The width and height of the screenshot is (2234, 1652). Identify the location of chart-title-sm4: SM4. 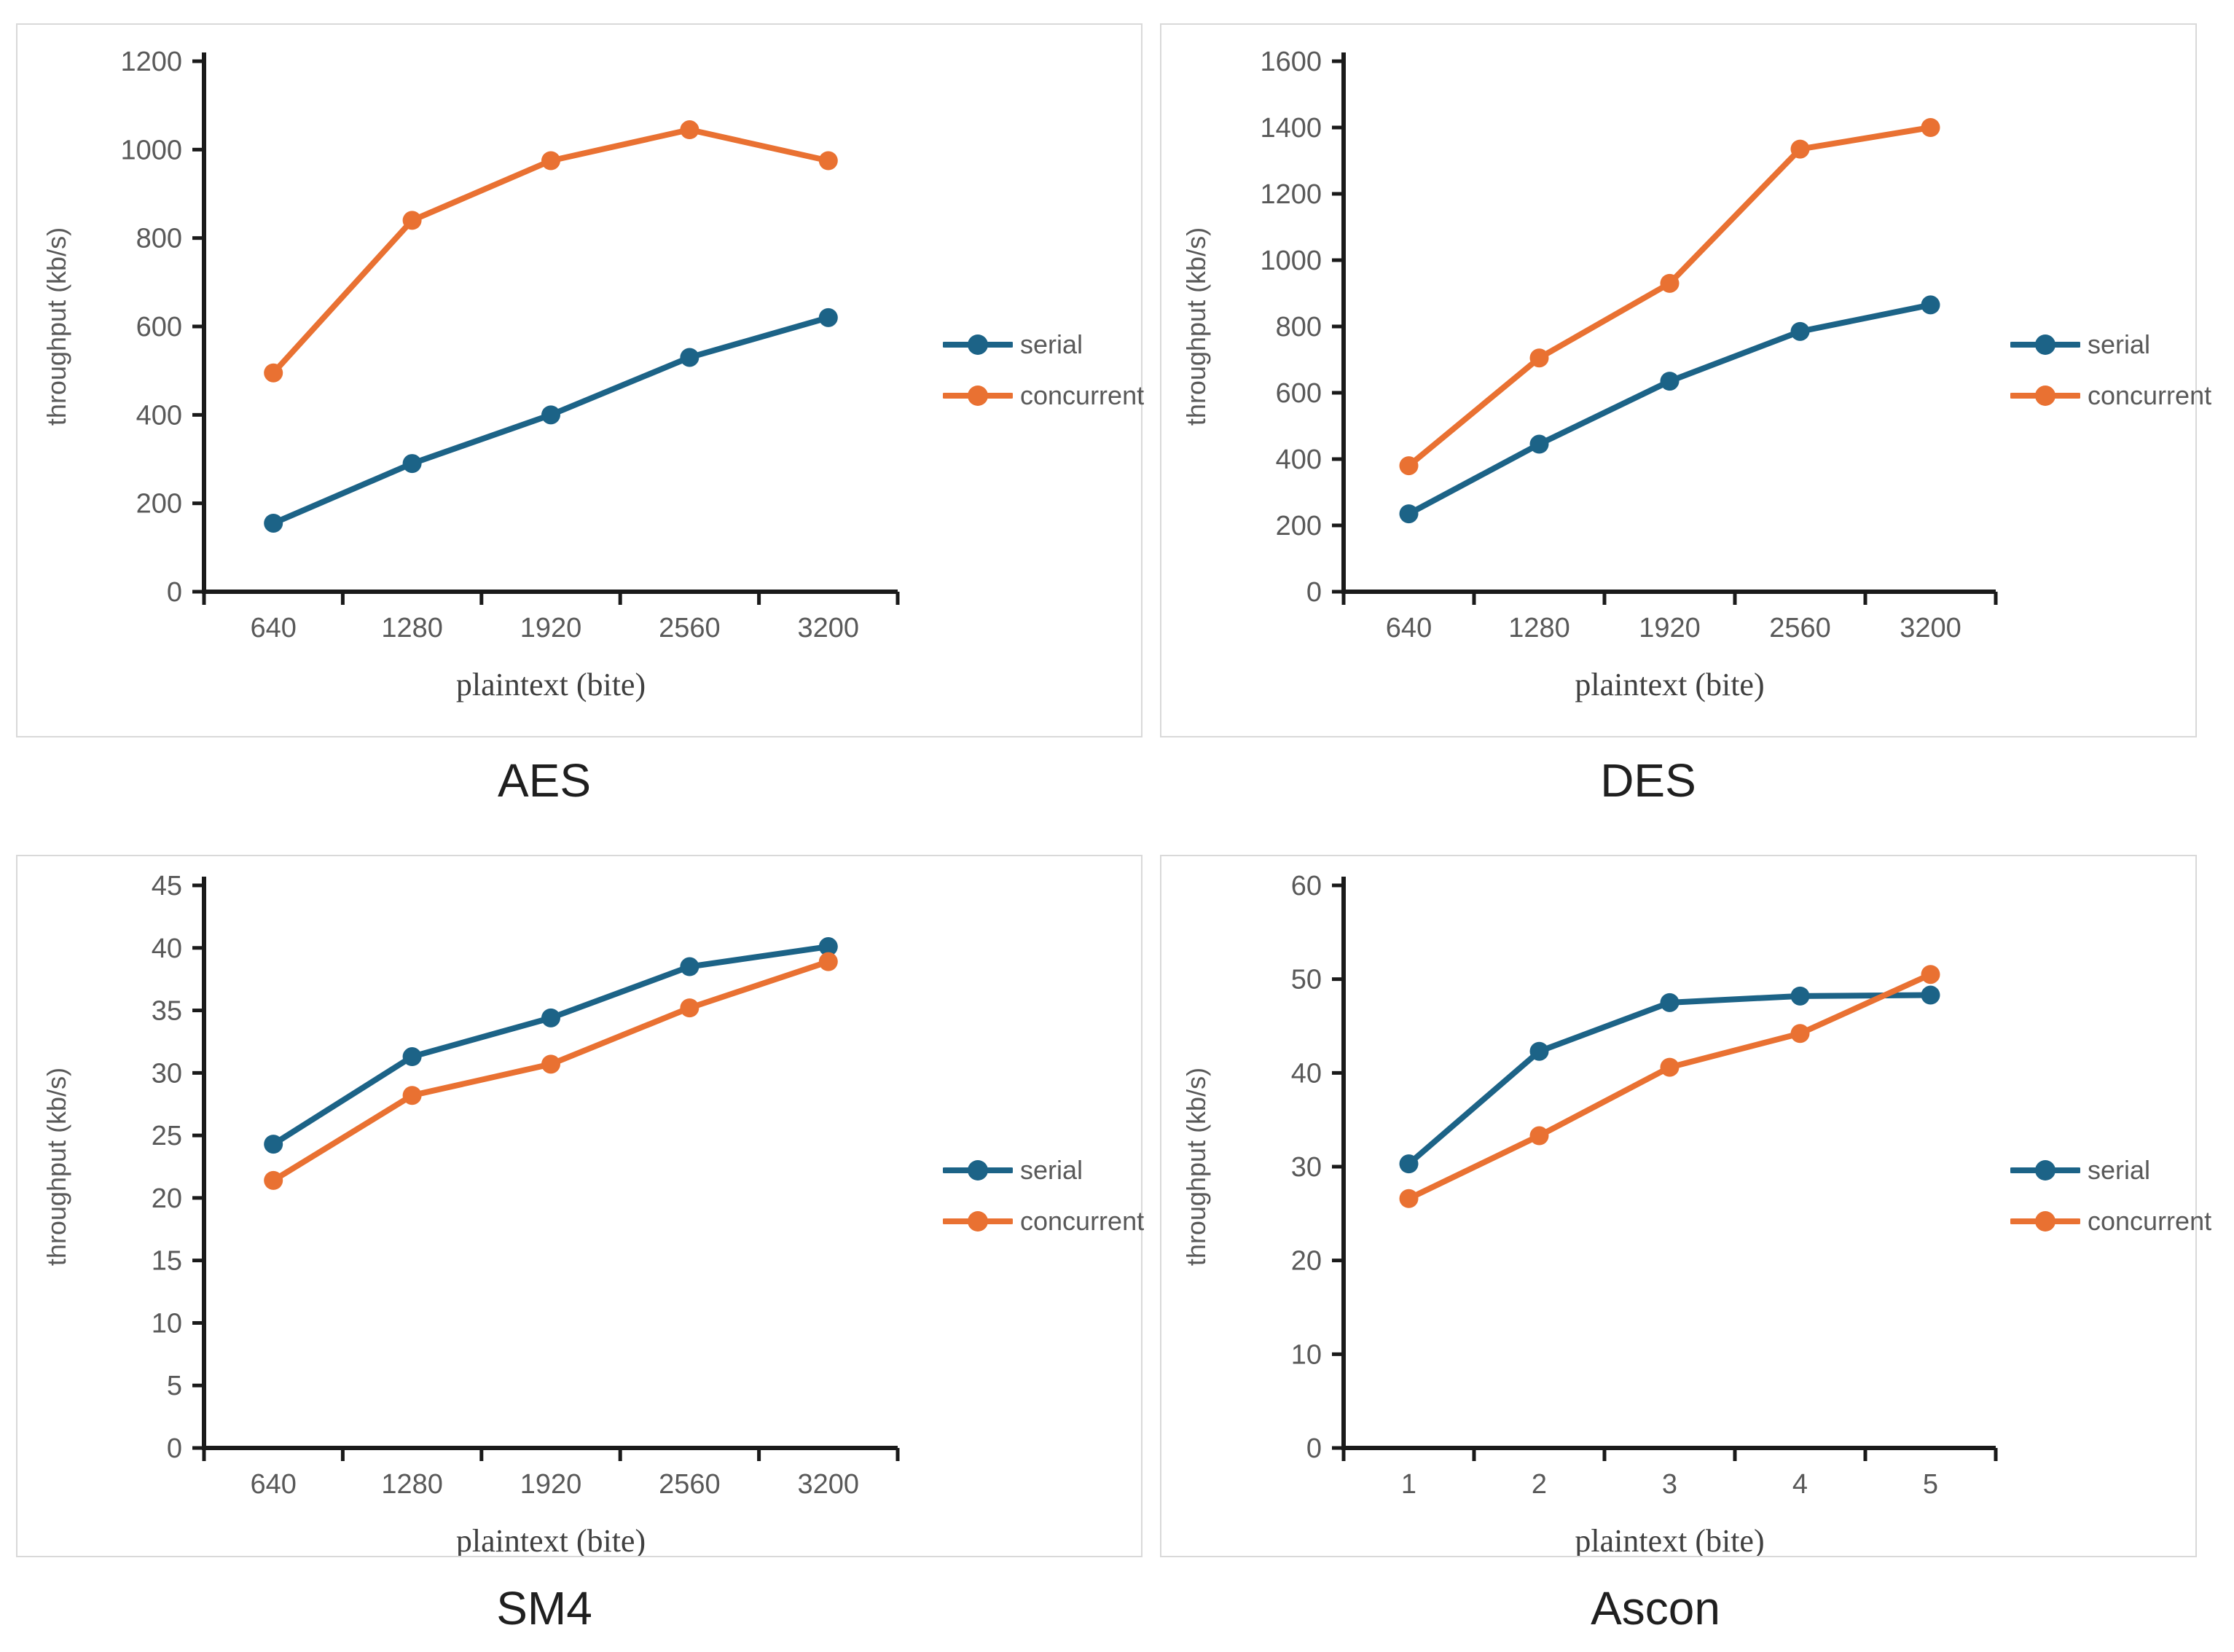
(544, 1609).